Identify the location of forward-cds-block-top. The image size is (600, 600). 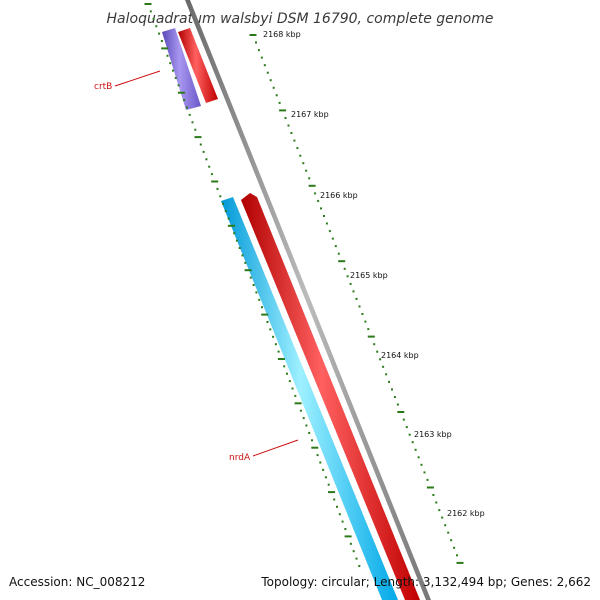
(198, 65).